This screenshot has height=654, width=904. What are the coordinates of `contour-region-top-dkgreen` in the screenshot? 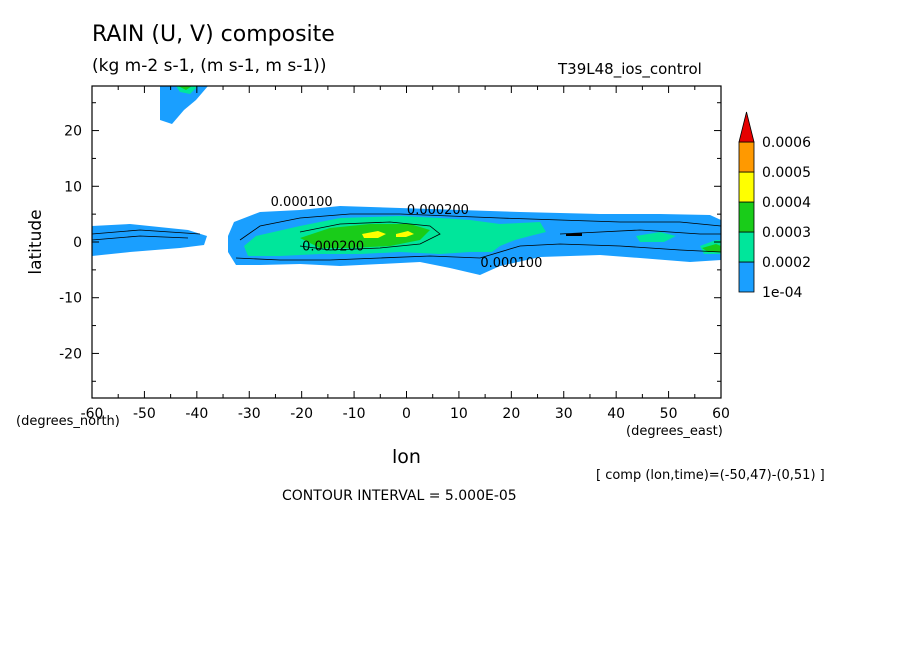 It's located at (185, 88).